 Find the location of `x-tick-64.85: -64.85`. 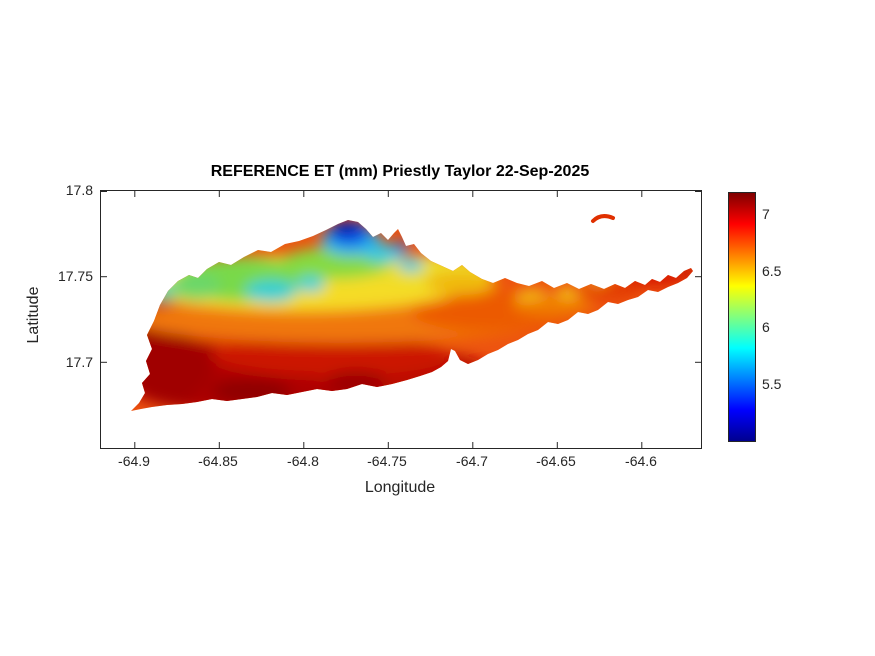

x-tick-64.85: -64.85 is located at coordinates (218, 461).